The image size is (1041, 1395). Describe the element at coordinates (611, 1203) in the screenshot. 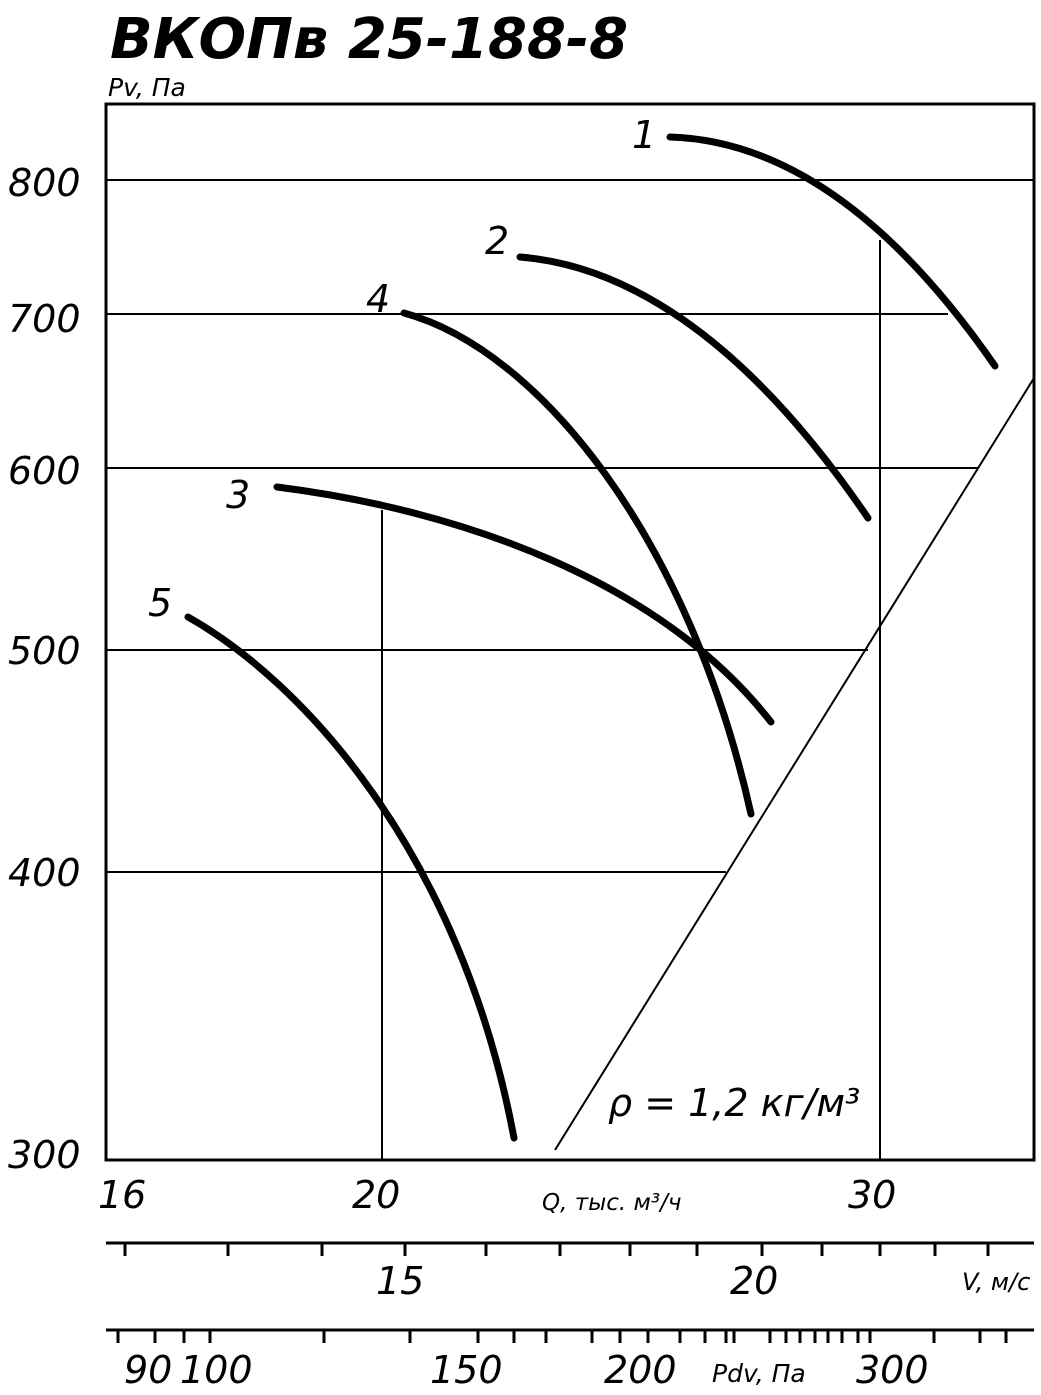

I see `x-axis-label: Q, тыс. м³/ч` at that location.